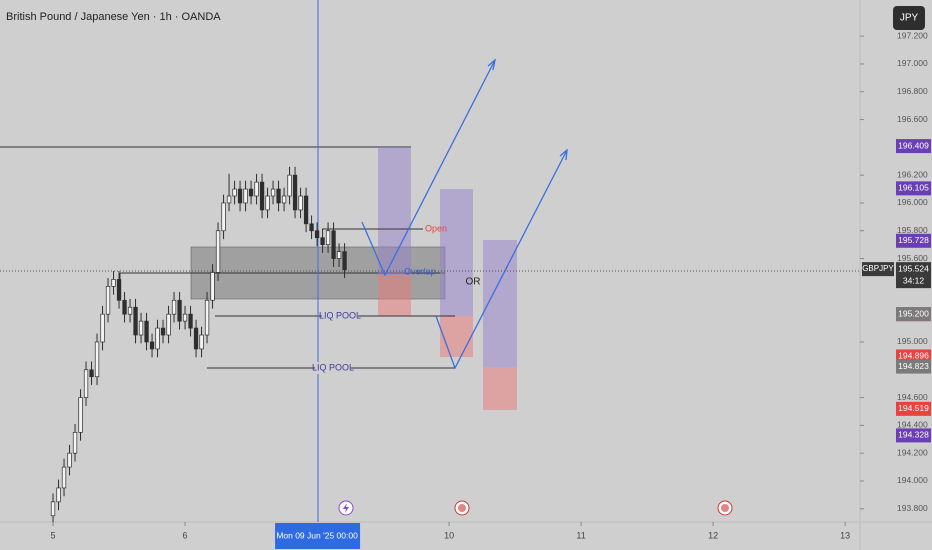 The width and height of the screenshot is (932, 550). Describe the element at coordinates (913, 356) in the screenshot. I see `price-label: 194.896` at that location.